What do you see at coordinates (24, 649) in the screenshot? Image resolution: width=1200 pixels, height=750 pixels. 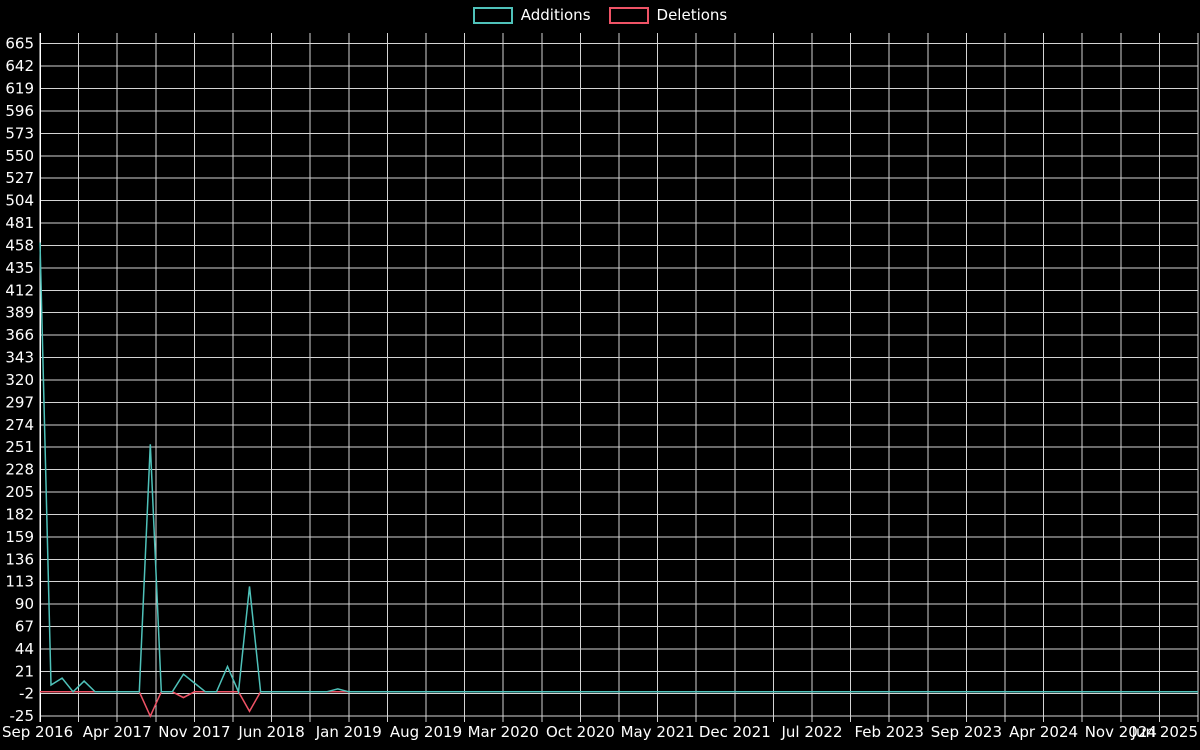 I see `y-axis-tick-label: 44` at bounding box center [24, 649].